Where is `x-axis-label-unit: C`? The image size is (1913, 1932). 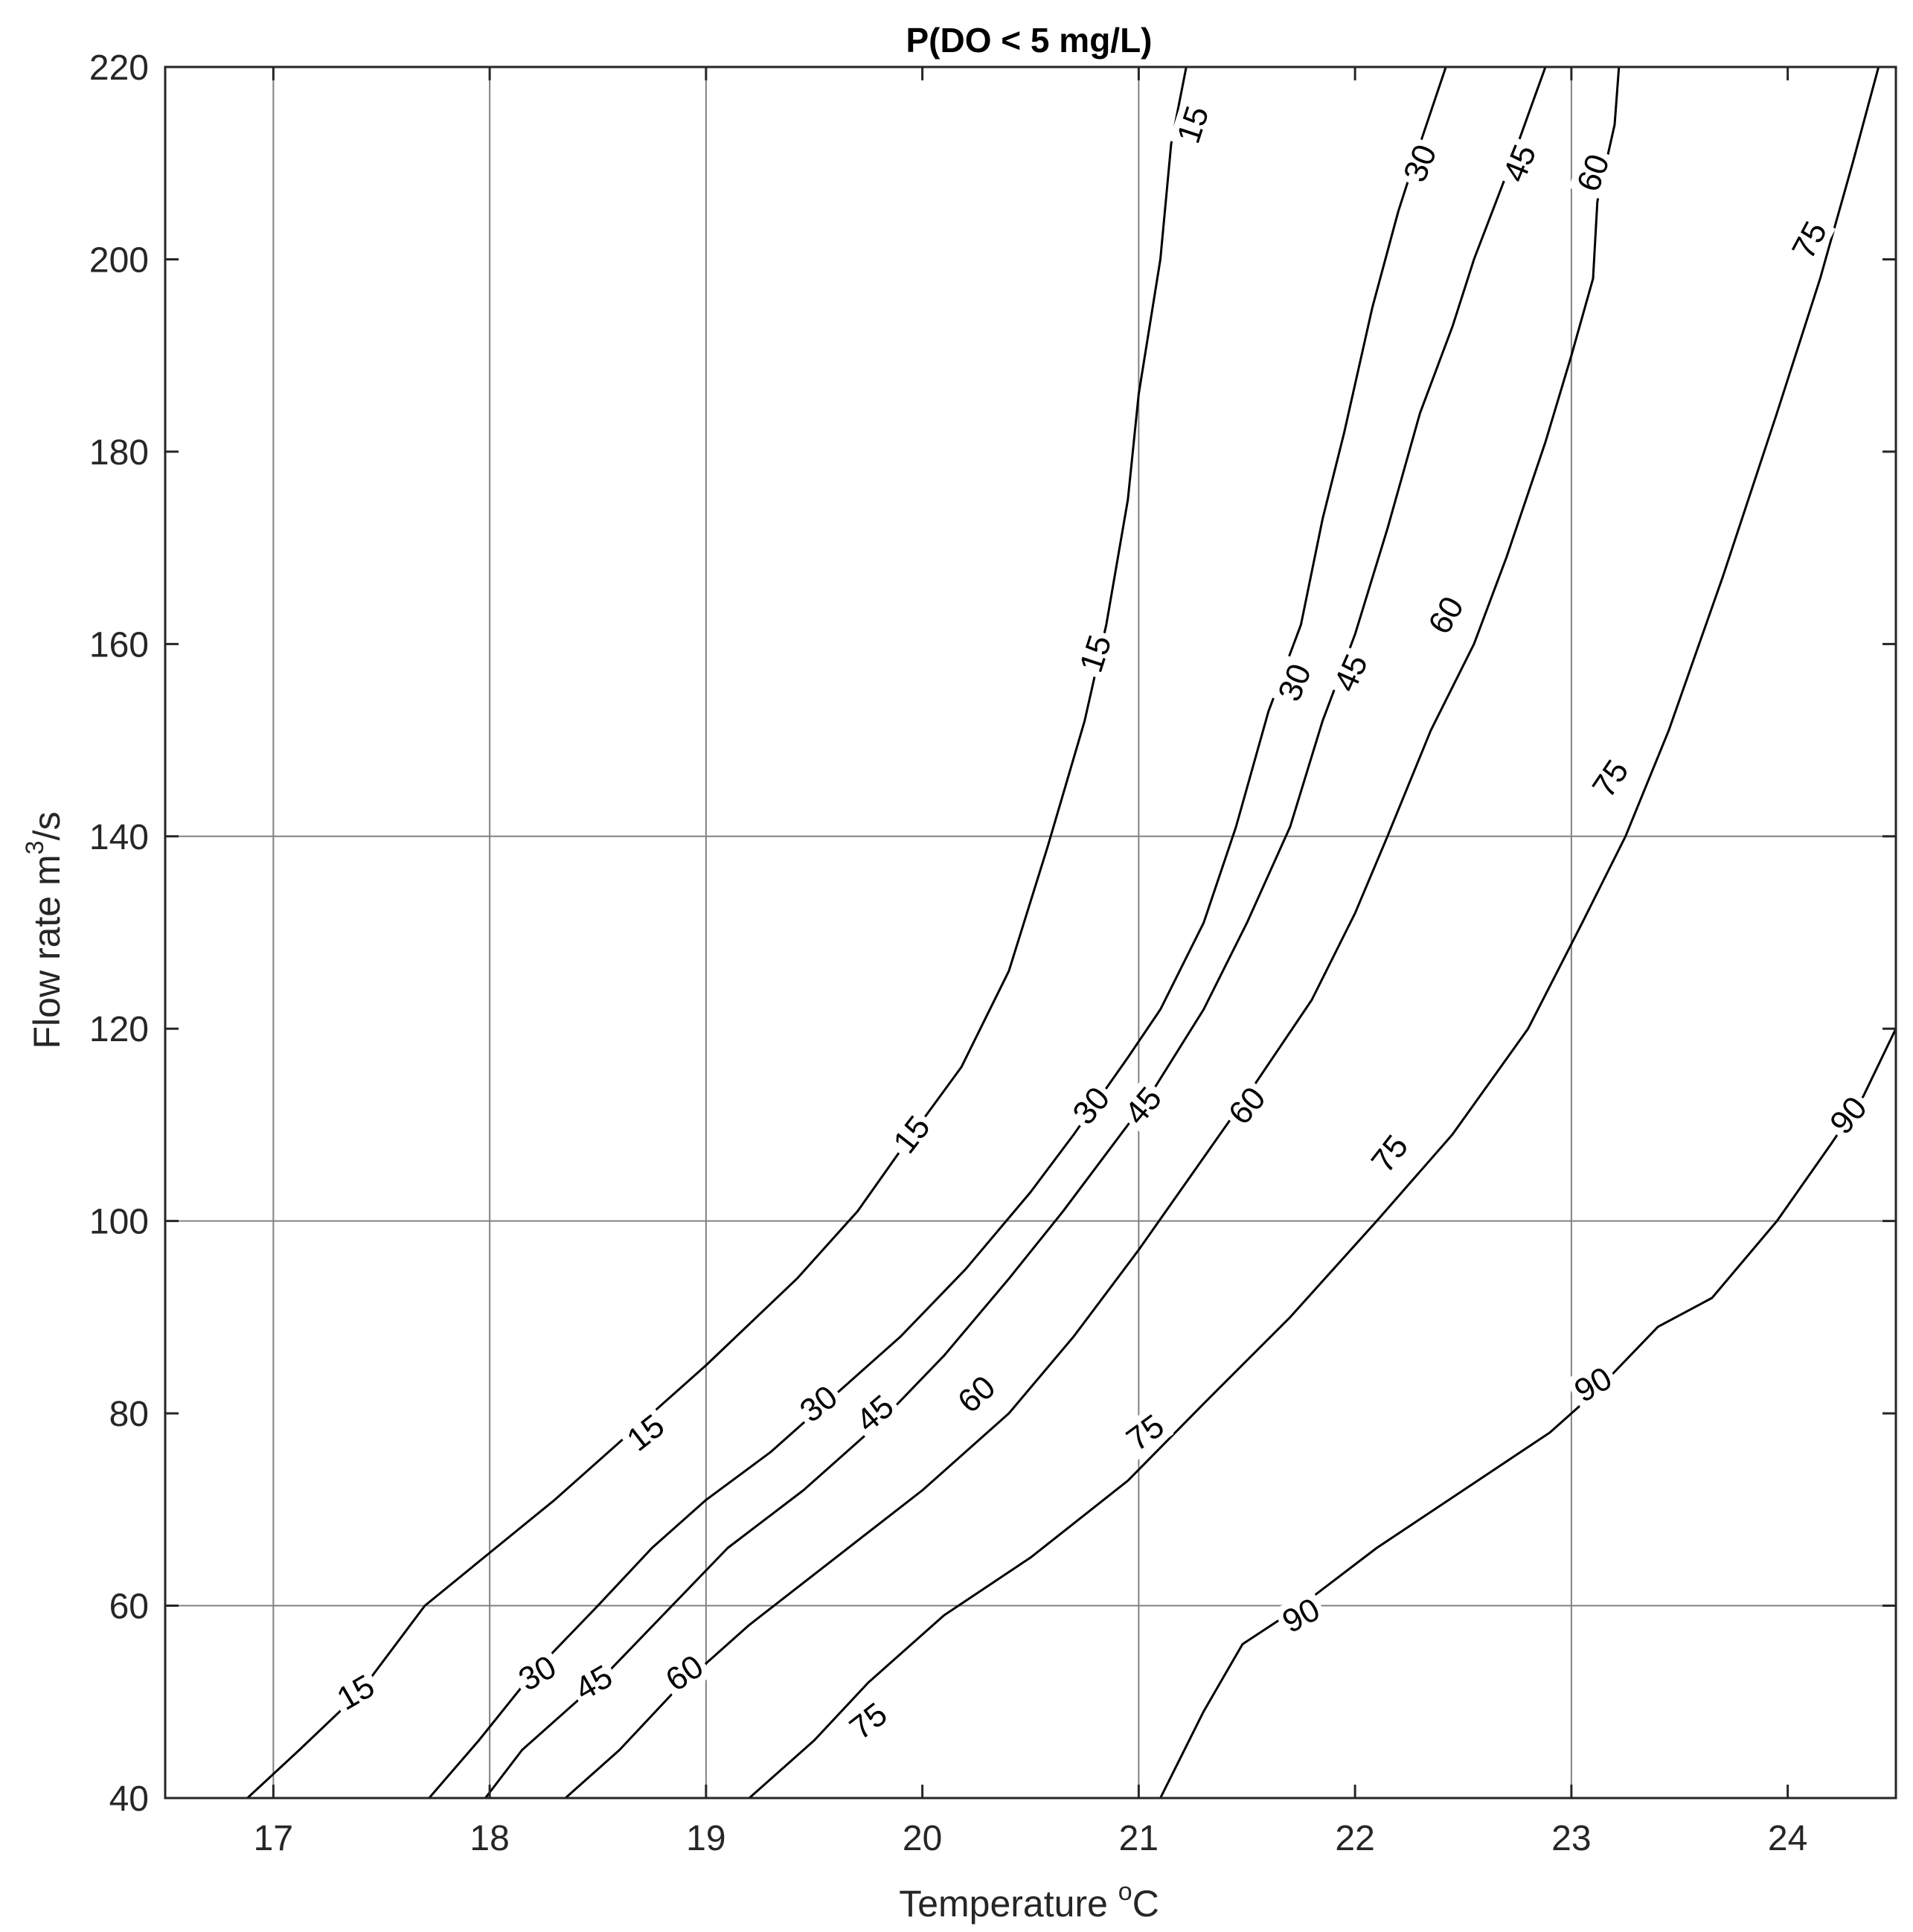
x-axis-label-unit: C is located at coordinates (1145, 1904).